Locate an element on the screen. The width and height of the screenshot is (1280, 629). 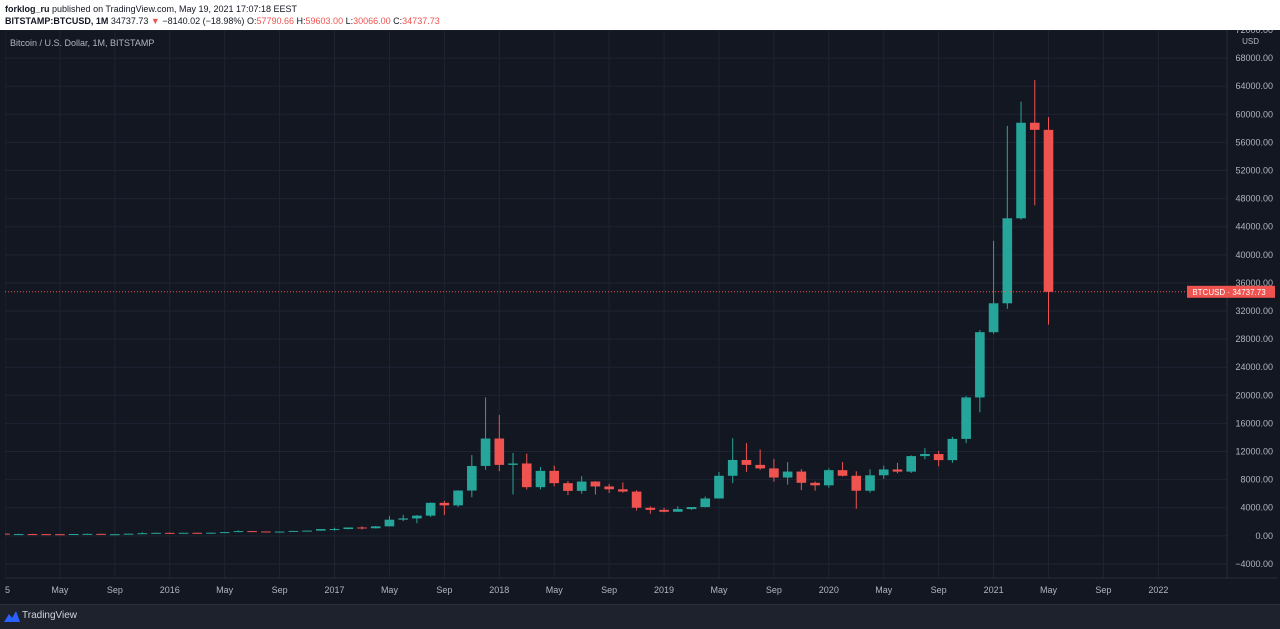
symbol-label: BITSTAMP:BTCUSD, 1M is located at coordinates (57, 21).